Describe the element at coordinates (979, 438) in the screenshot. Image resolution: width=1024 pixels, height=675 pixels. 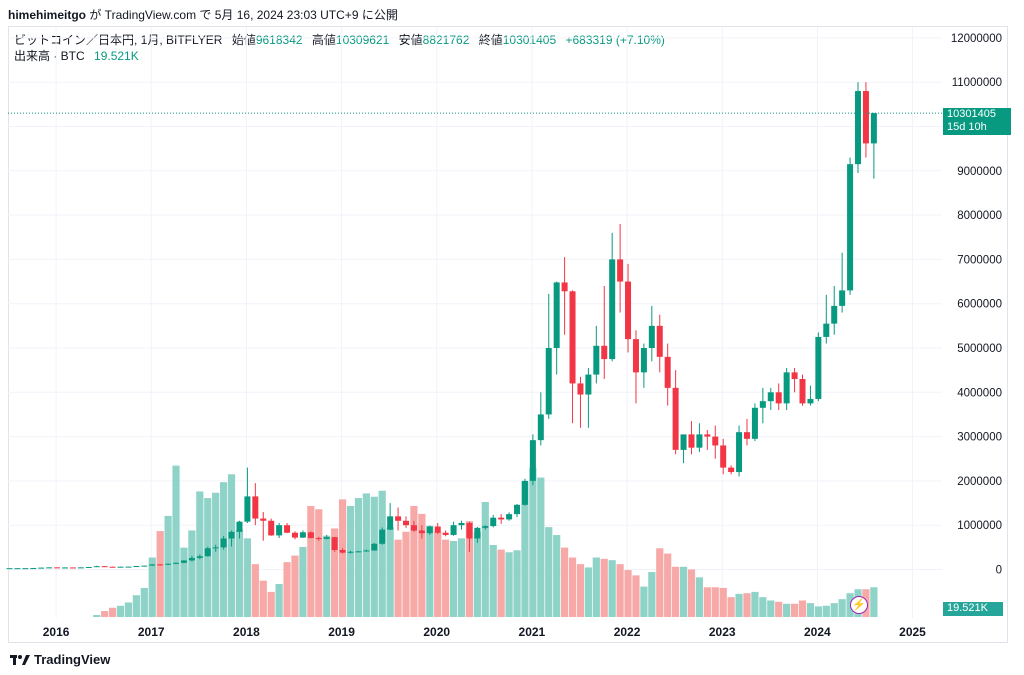
I see `y-tick-label: 3000000` at that location.